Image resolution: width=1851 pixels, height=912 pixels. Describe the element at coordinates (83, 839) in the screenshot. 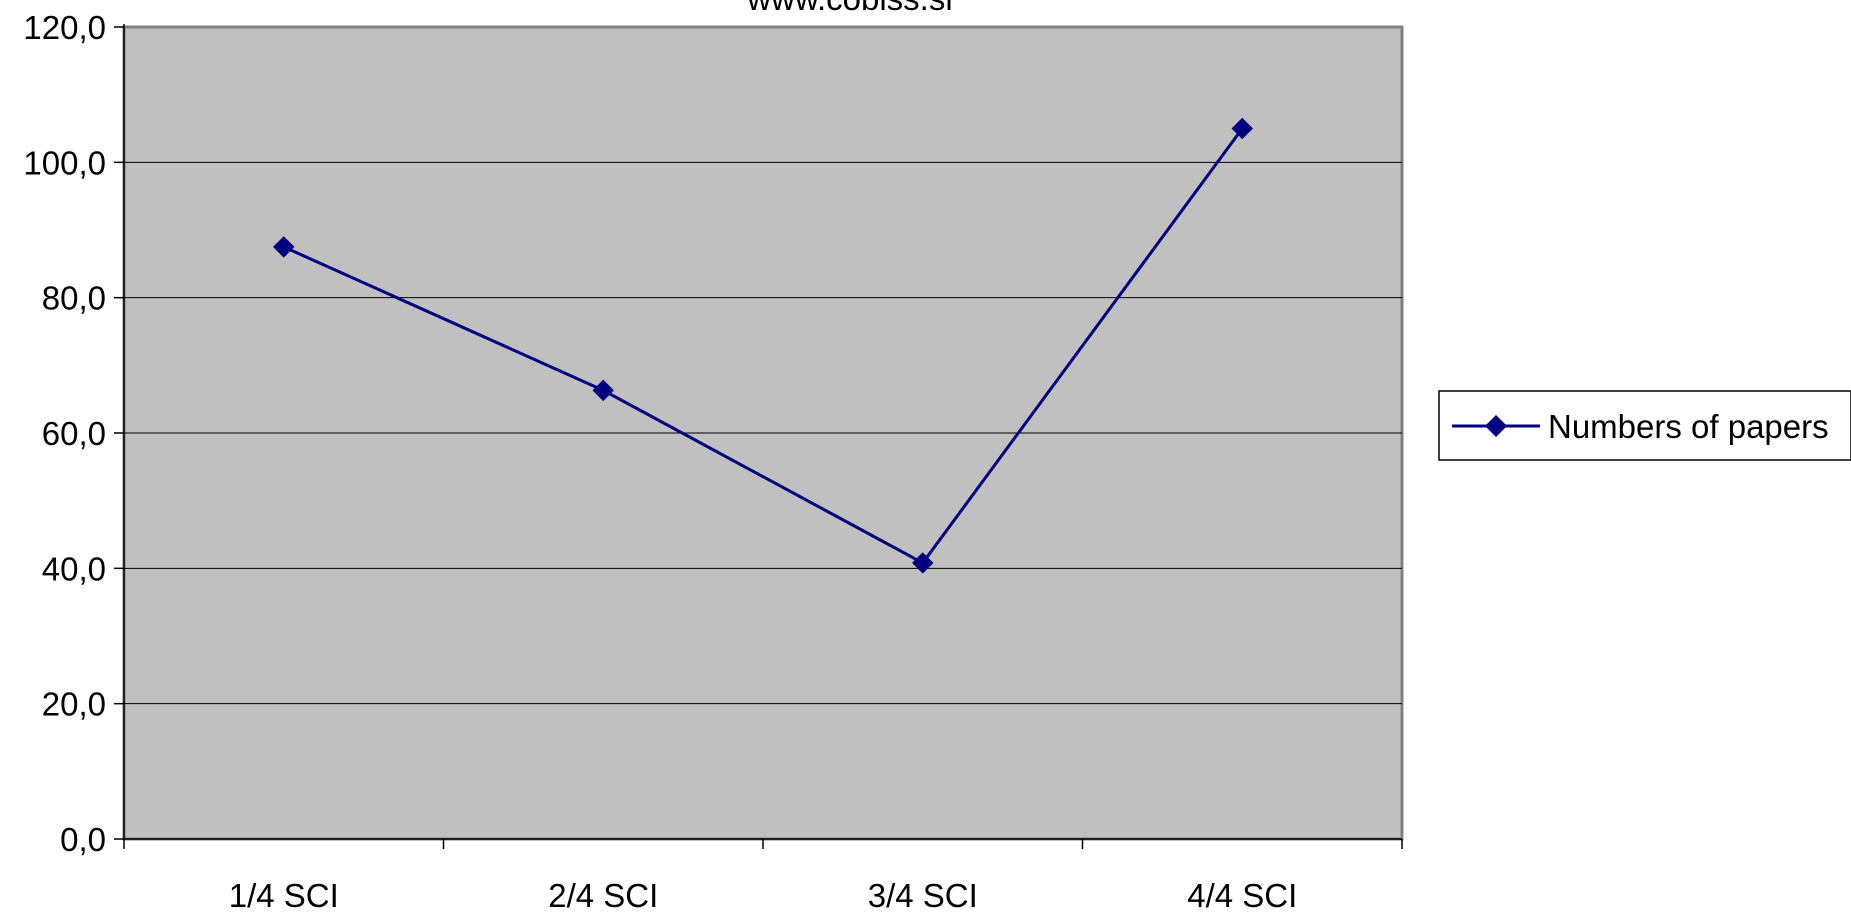

I see `y-tick-label: 0,0` at that location.